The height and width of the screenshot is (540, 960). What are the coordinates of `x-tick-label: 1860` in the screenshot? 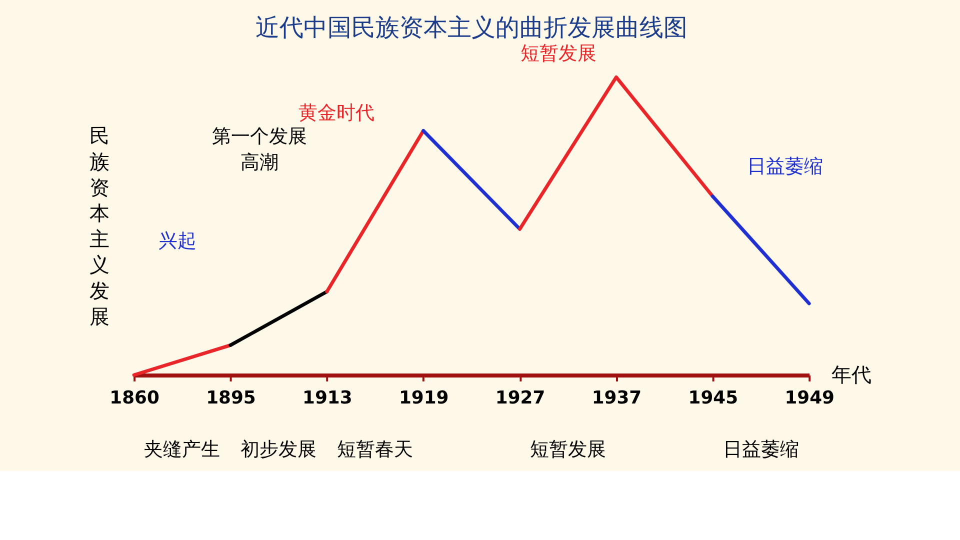 It's located at (135, 397).